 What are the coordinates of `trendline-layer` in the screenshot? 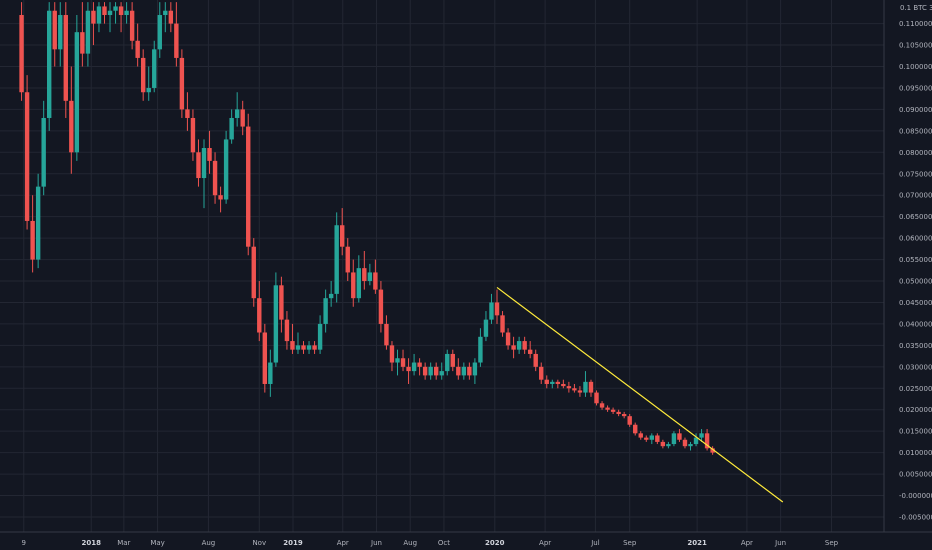 It's located at (640, 394).